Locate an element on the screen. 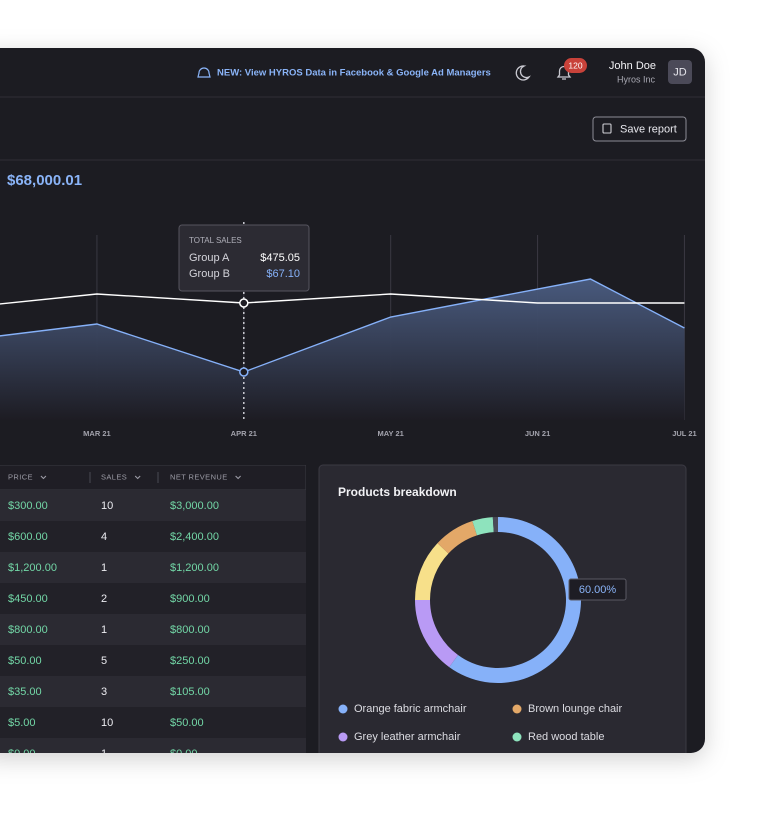 This screenshot has width=769, height=839. donut-tooltip-value: 60.00% is located at coordinates (598, 590).